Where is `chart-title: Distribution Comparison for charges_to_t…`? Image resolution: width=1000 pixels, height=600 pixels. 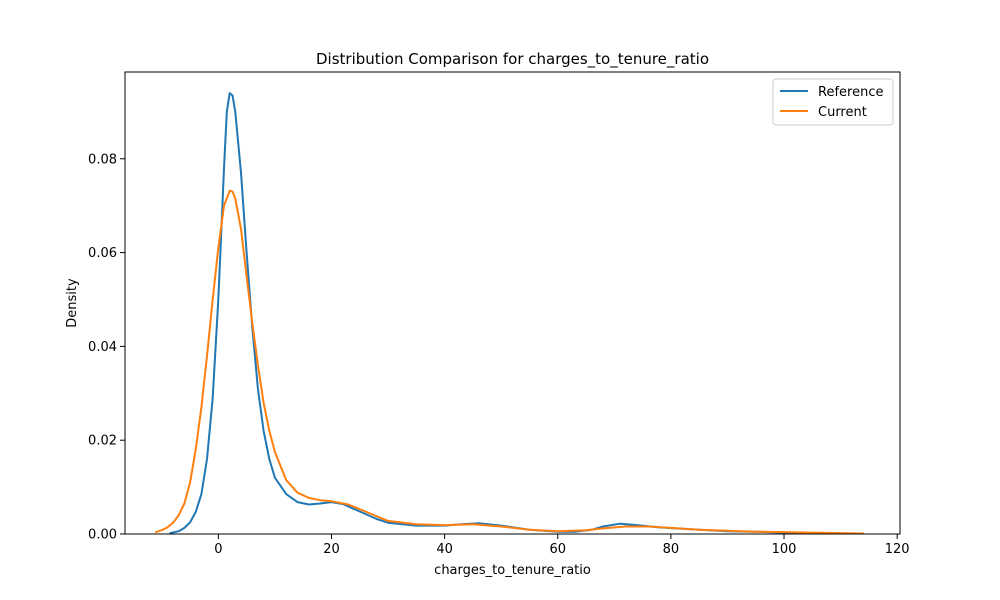
chart-title: Distribution Comparison for charges_to_t… is located at coordinates (512, 59).